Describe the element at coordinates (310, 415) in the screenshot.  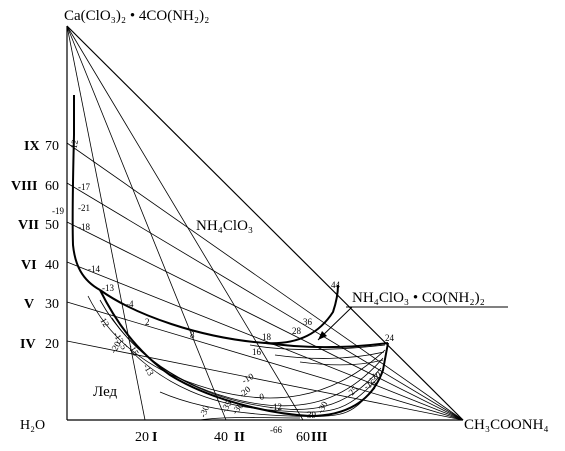
I see `temp-label: -39` at that location.